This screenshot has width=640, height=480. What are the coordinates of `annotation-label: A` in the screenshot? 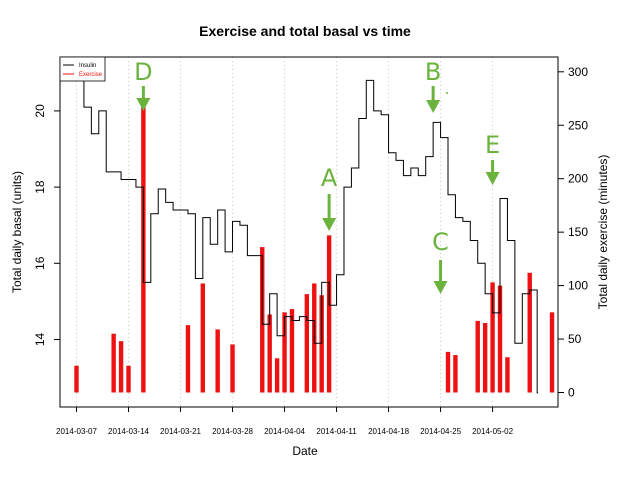 It's located at (329, 178).